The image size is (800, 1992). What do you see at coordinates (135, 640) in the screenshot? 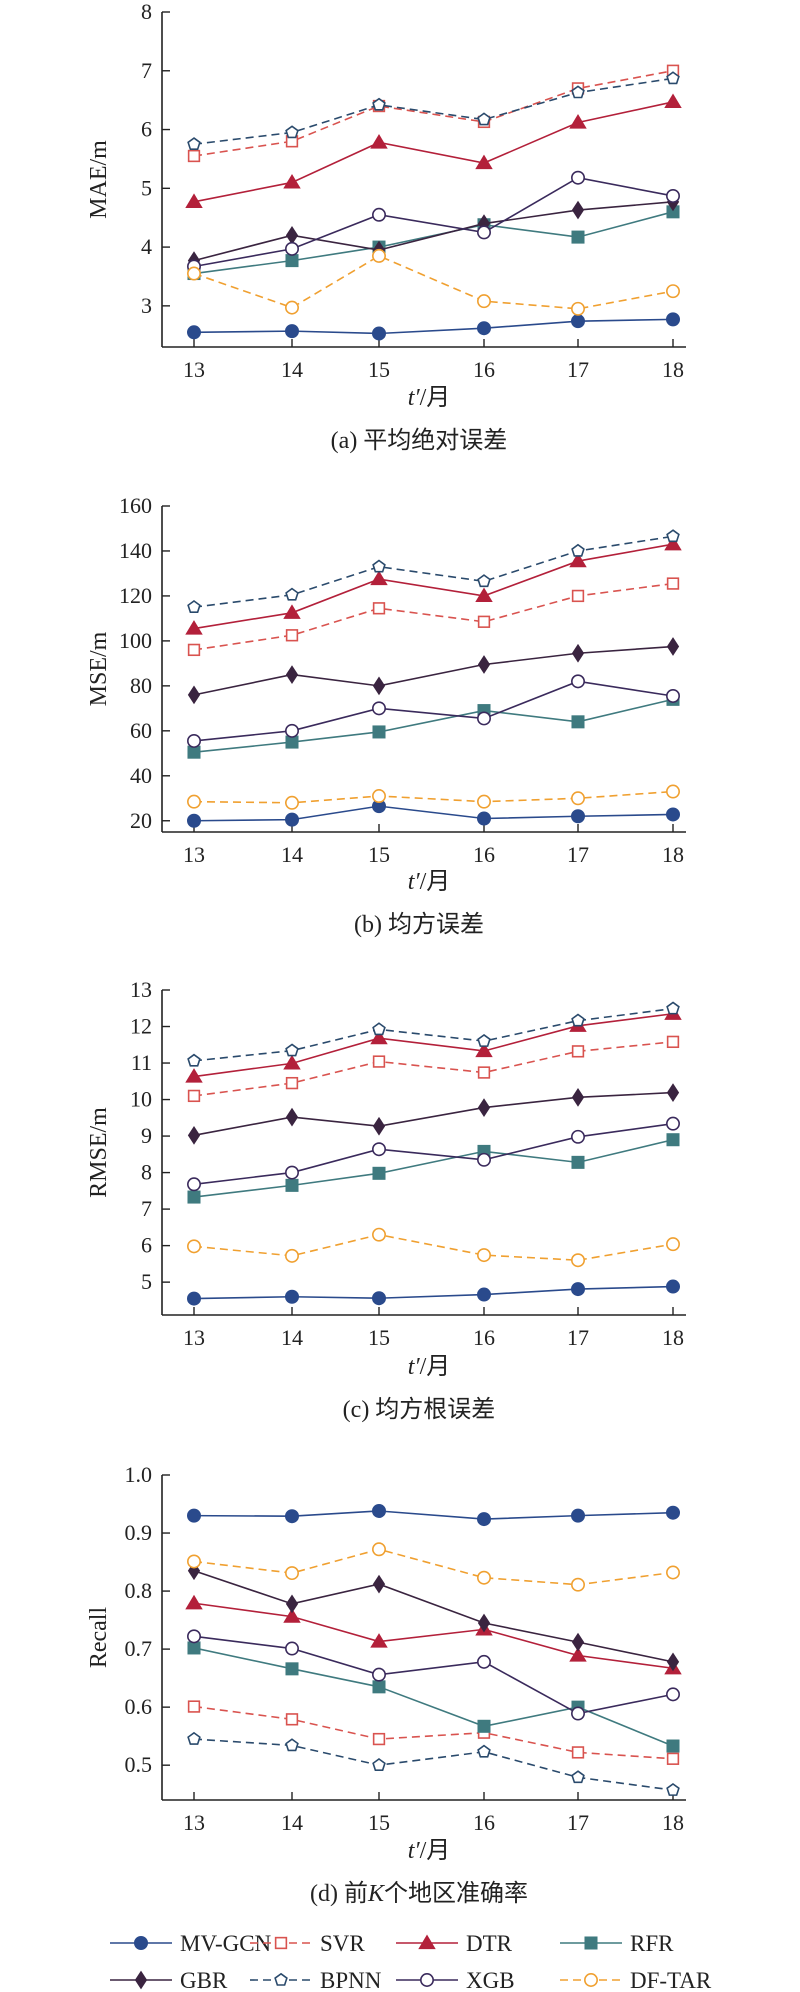
I see `y-tick-label: 100` at bounding box center [135, 640].